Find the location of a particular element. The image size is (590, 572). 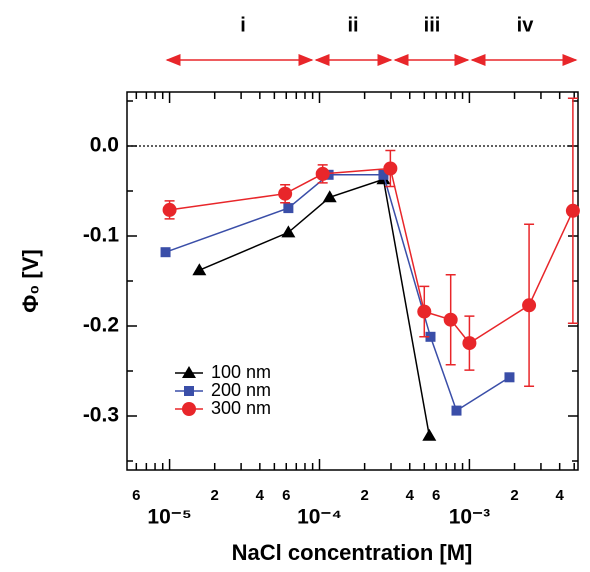

y-tick-label: -0.2 is located at coordinates (101, 325).